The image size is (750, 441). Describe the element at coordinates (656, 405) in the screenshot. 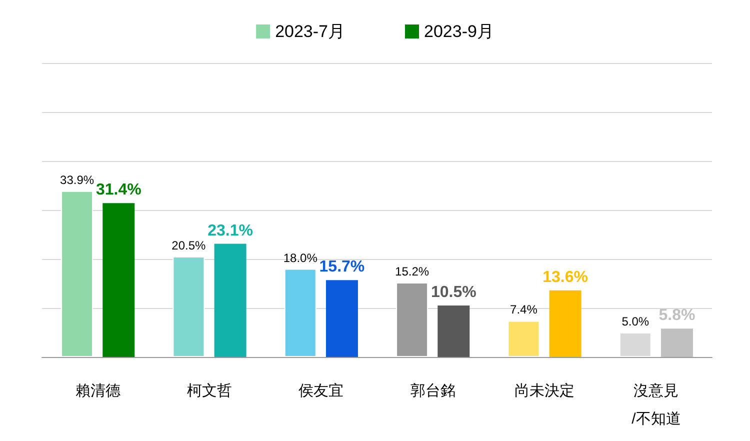

I see `x-tick-label: 沒意見 /不知道` at that location.